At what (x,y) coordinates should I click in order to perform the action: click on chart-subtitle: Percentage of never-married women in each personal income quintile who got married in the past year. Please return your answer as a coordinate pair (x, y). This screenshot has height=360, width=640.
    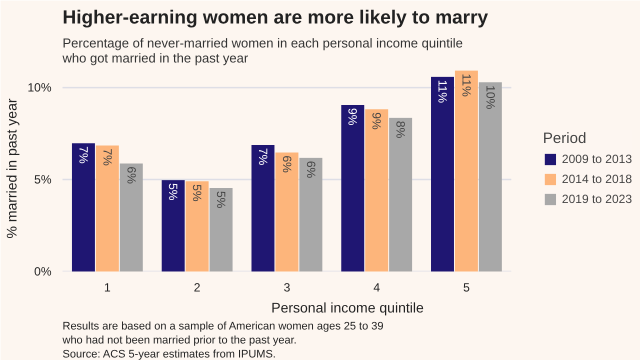
    Looking at the image, I should click on (262, 51).